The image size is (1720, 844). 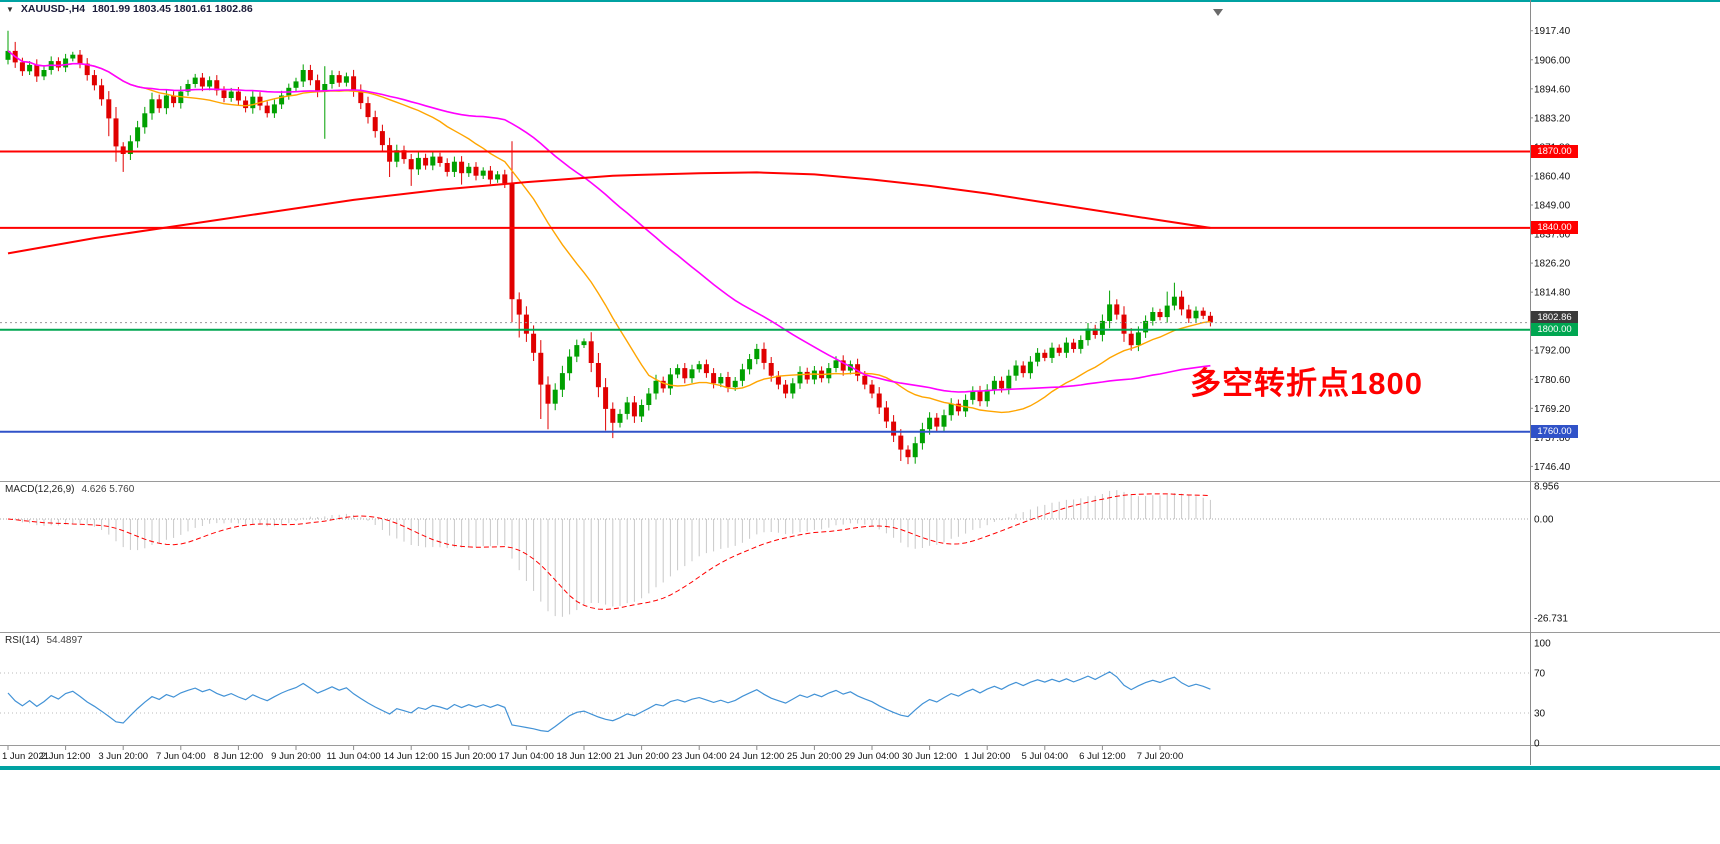 What do you see at coordinates (1306, 383) in the screenshot?
I see `chart-annotation-text: 多空转折点1800` at bounding box center [1306, 383].